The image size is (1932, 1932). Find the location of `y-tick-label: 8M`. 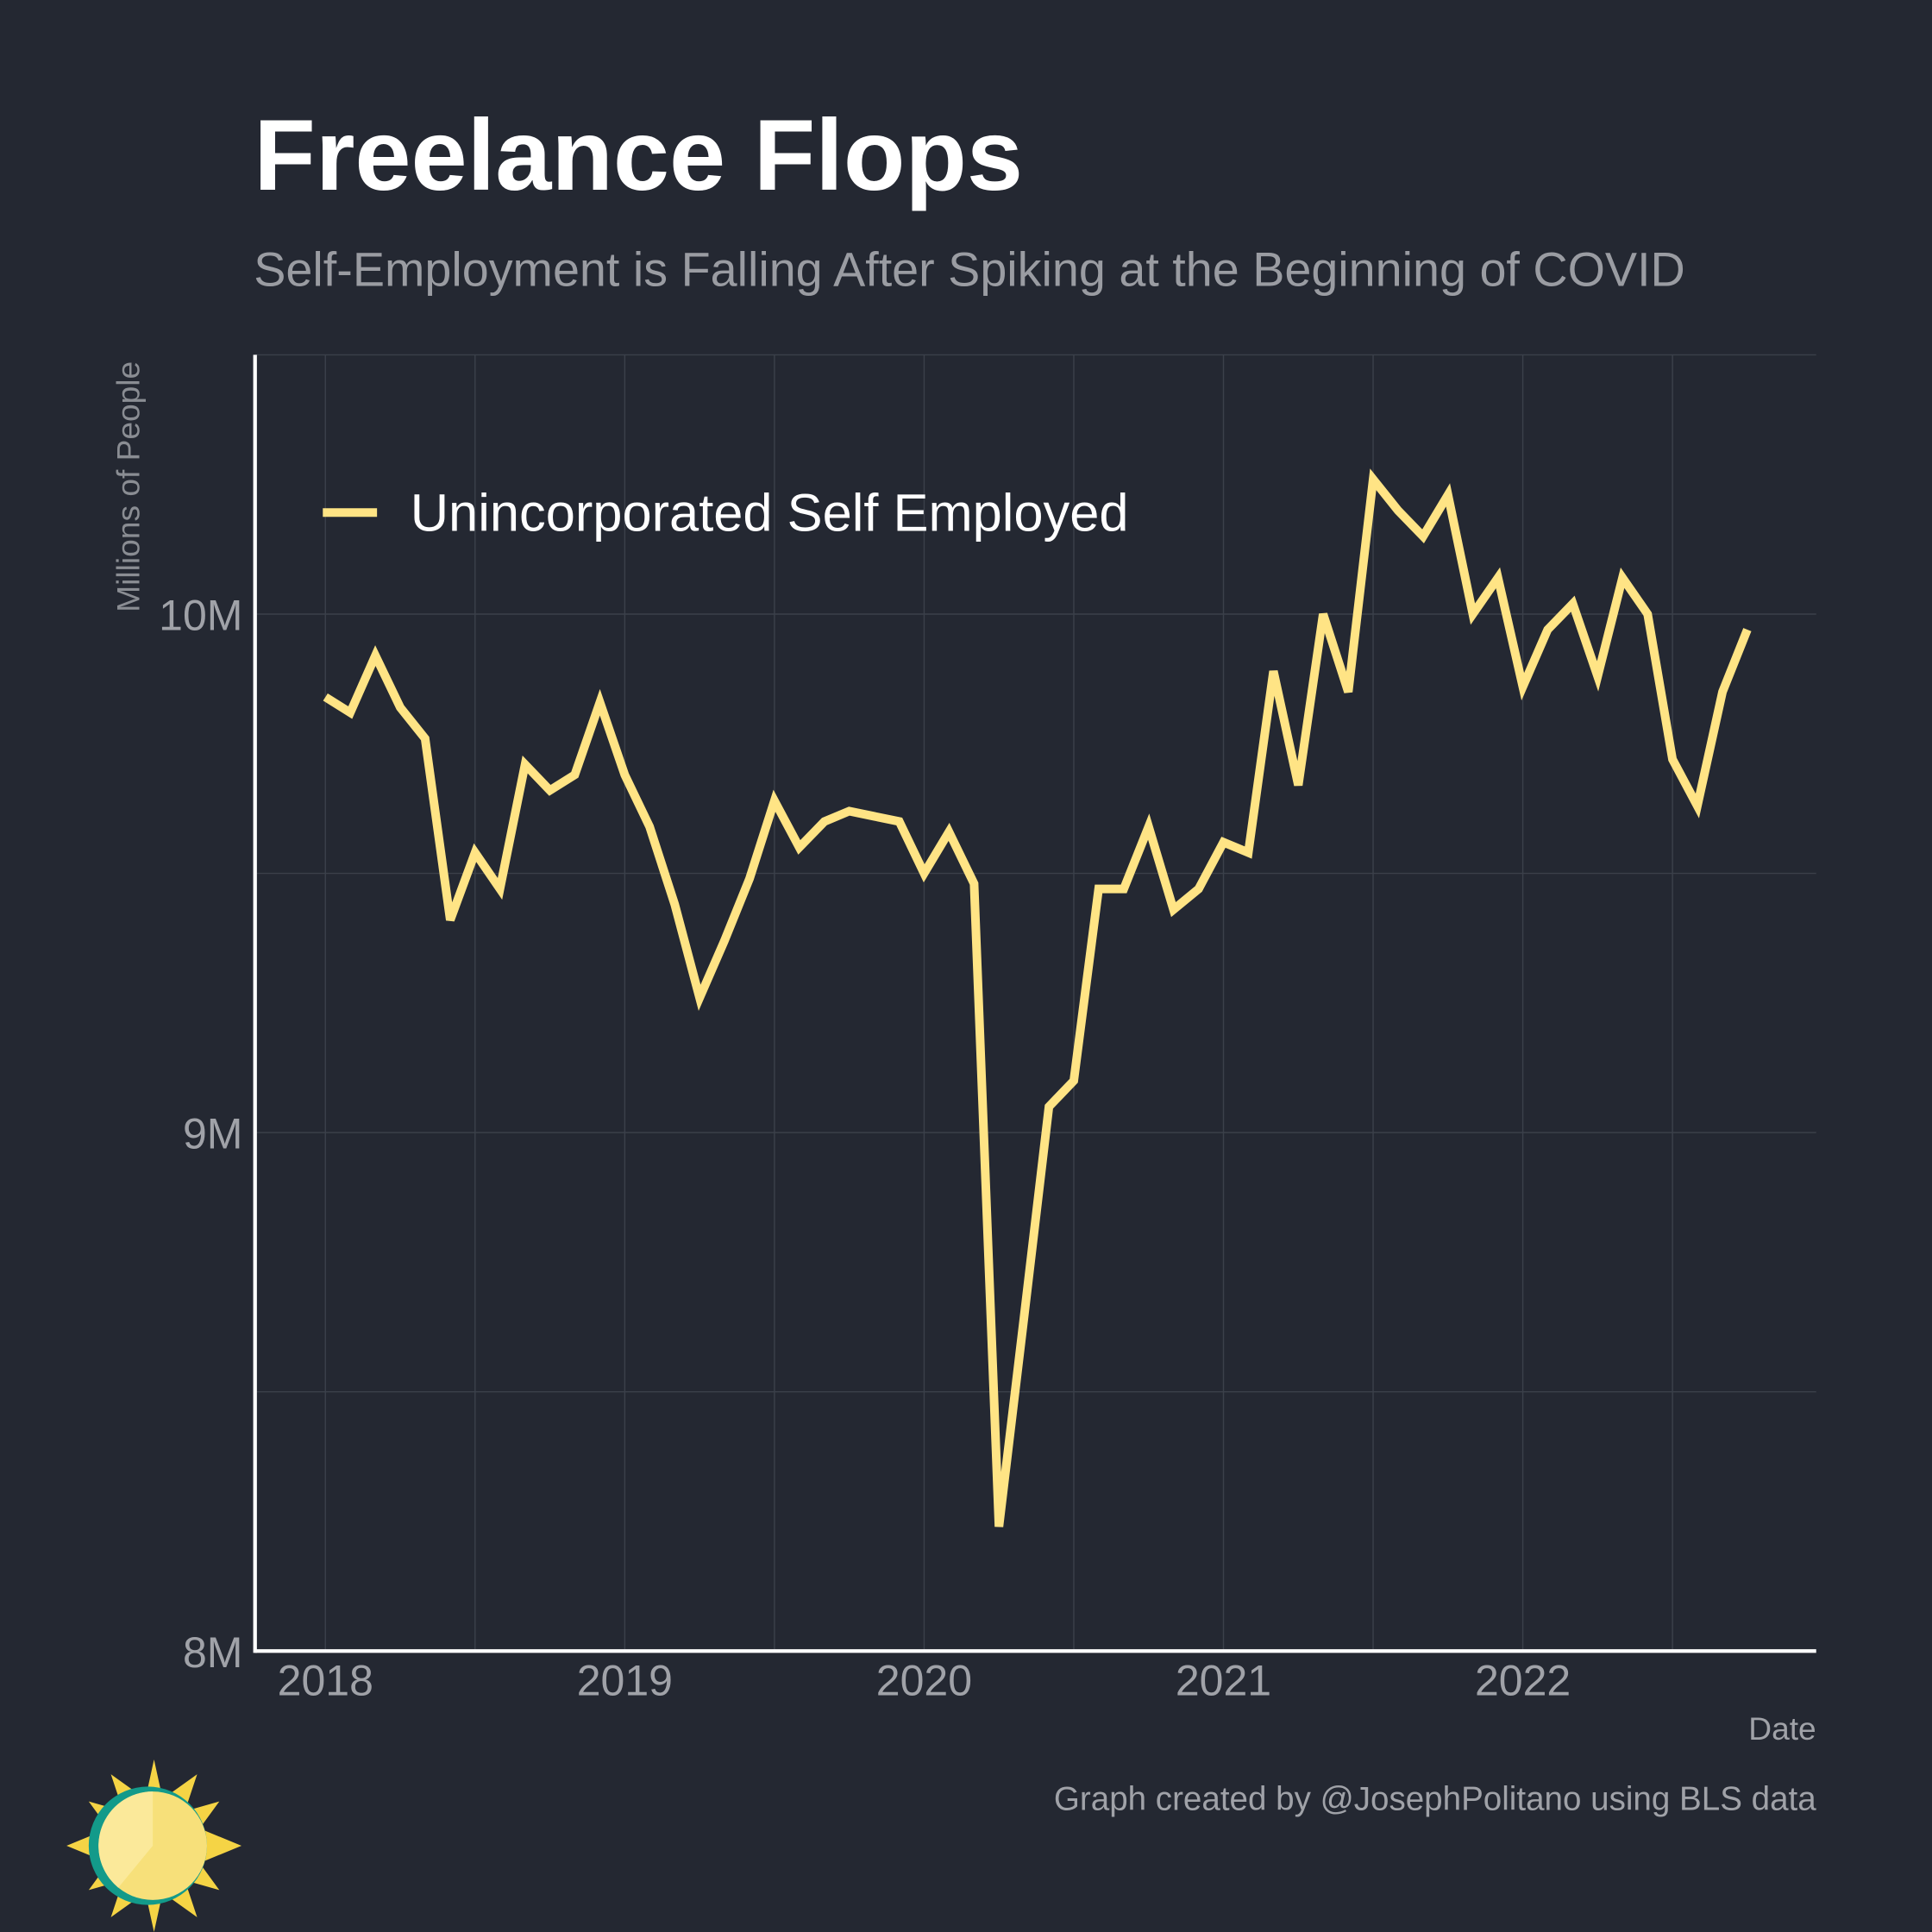

y-tick-label: 8M is located at coordinates (213, 1652).